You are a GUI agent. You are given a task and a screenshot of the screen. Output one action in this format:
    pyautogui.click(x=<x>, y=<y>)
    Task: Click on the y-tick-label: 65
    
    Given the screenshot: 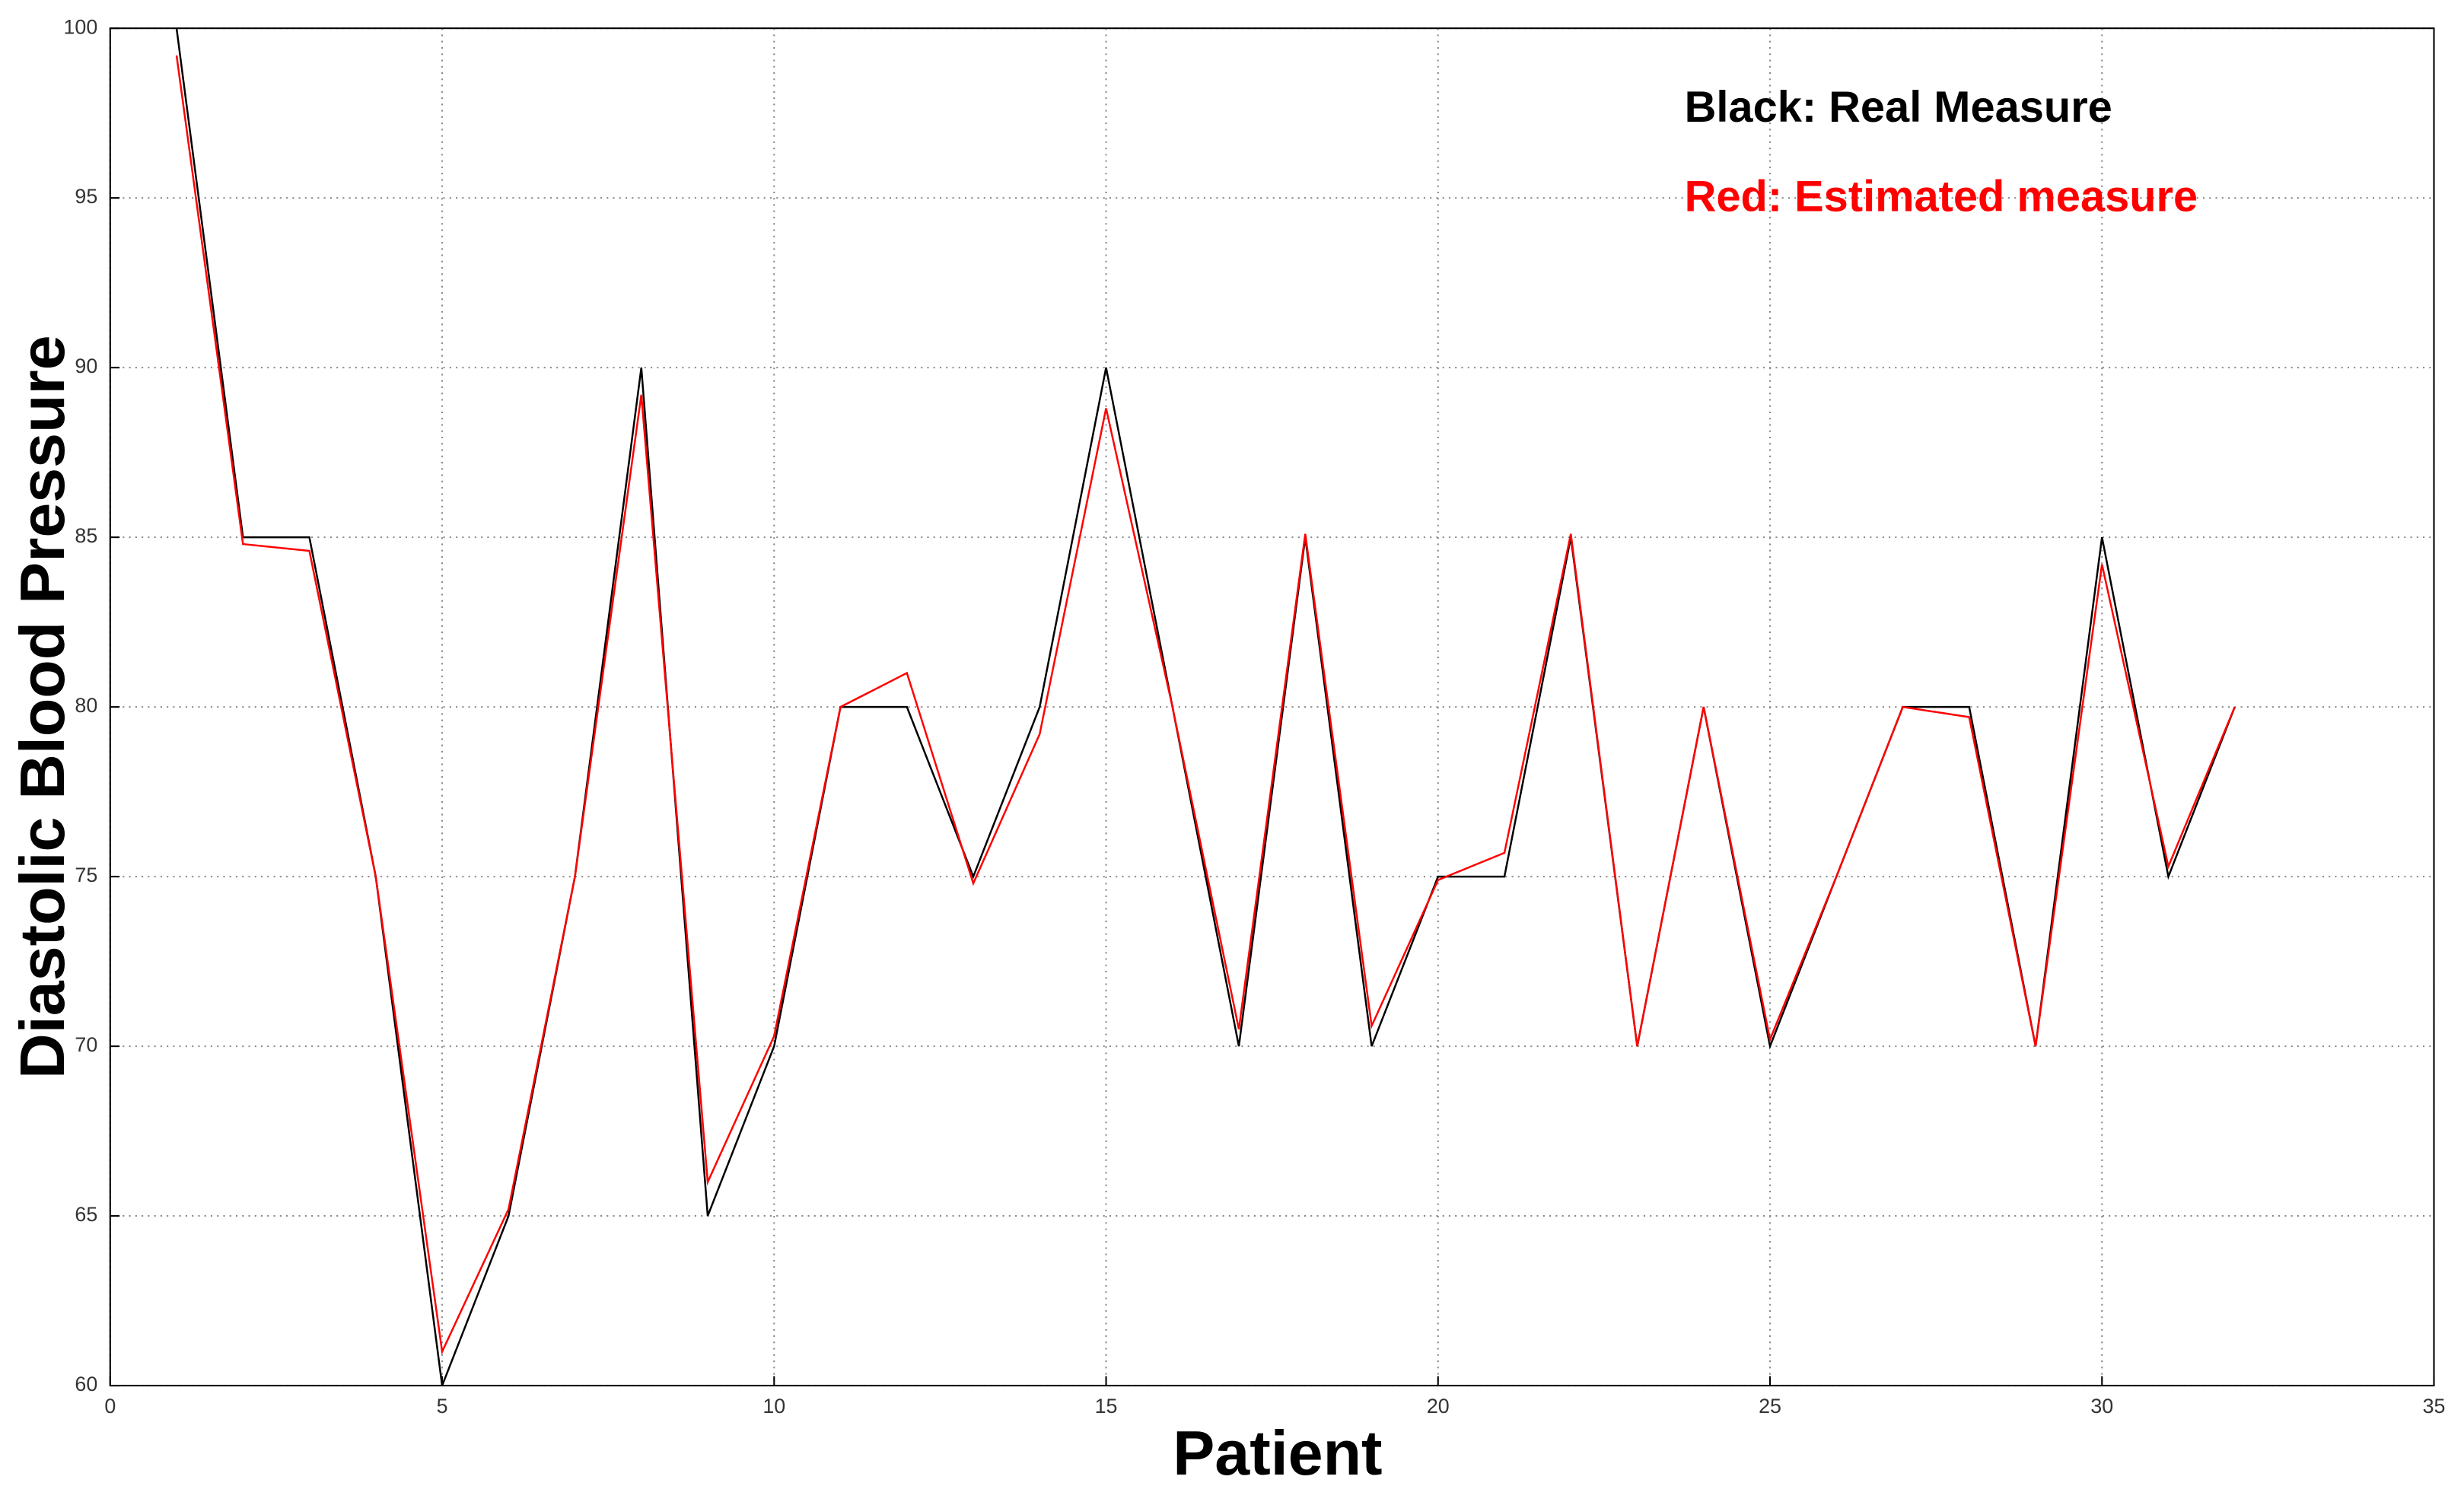 What is the action you would take?
    pyautogui.click(x=86, y=1214)
    